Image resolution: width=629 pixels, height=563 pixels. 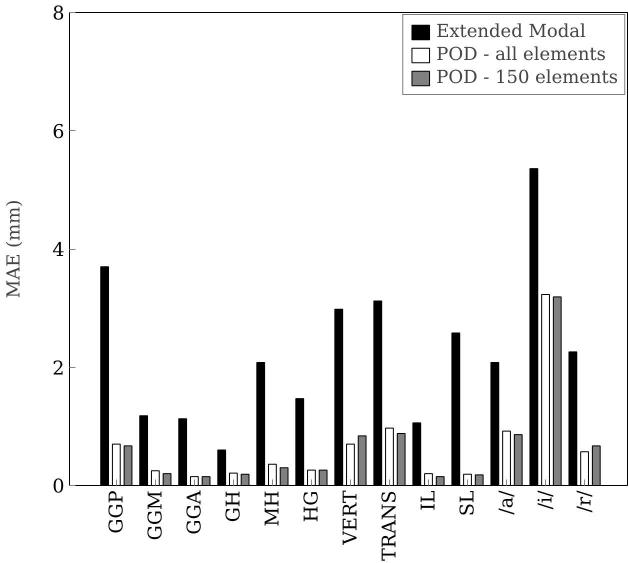 What do you see at coordinates (13, 249) in the screenshot?
I see `y-axis-title: MAE (mm)` at bounding box center [13, 249].